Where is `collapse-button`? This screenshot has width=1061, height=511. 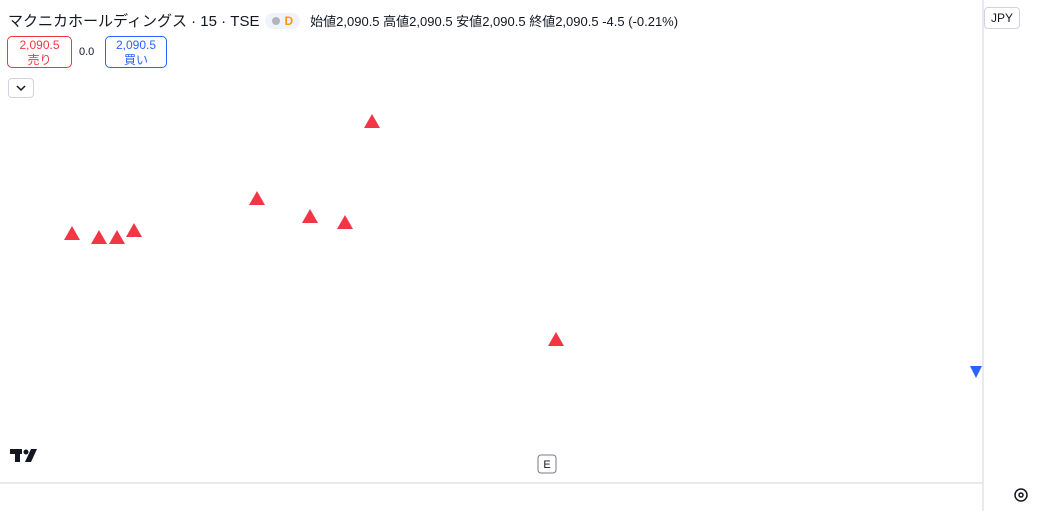
collapse-button is located at coordinates (21, 88).